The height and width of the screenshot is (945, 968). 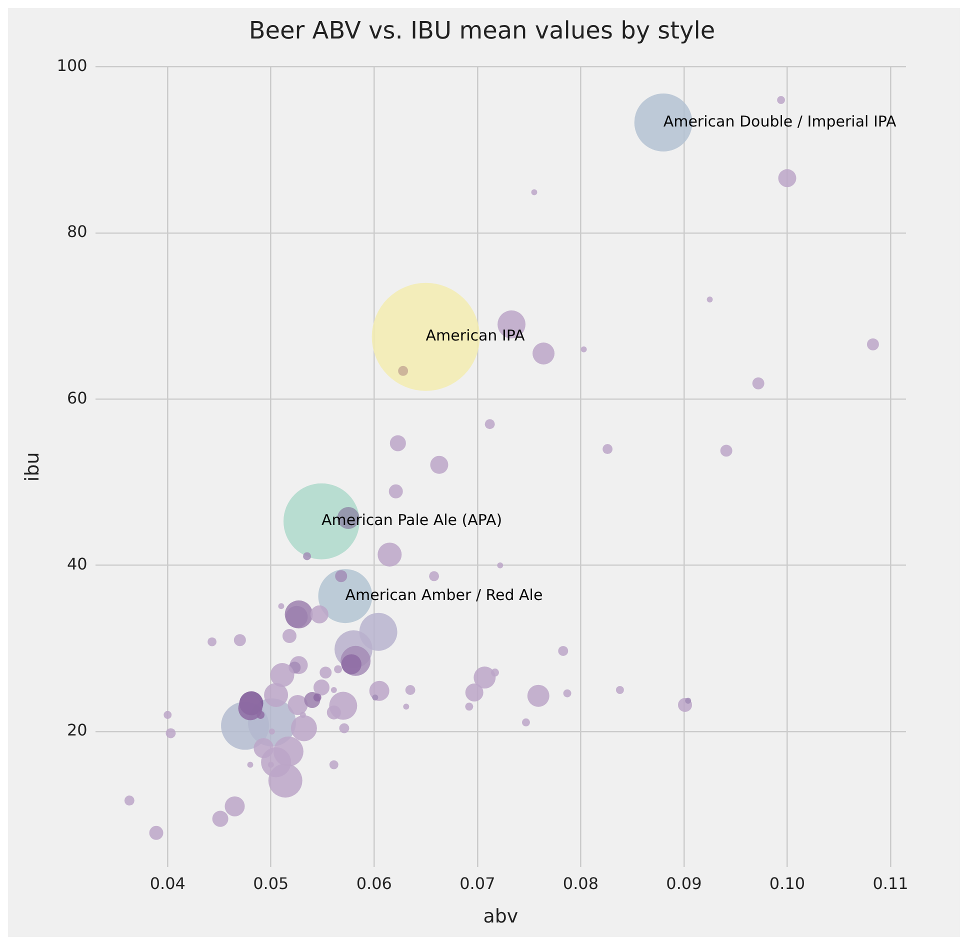 What do you see at coordinates (500, 917) in the screenshot?
I see `x-axis-title: abv` at bounding box center [500, 917].